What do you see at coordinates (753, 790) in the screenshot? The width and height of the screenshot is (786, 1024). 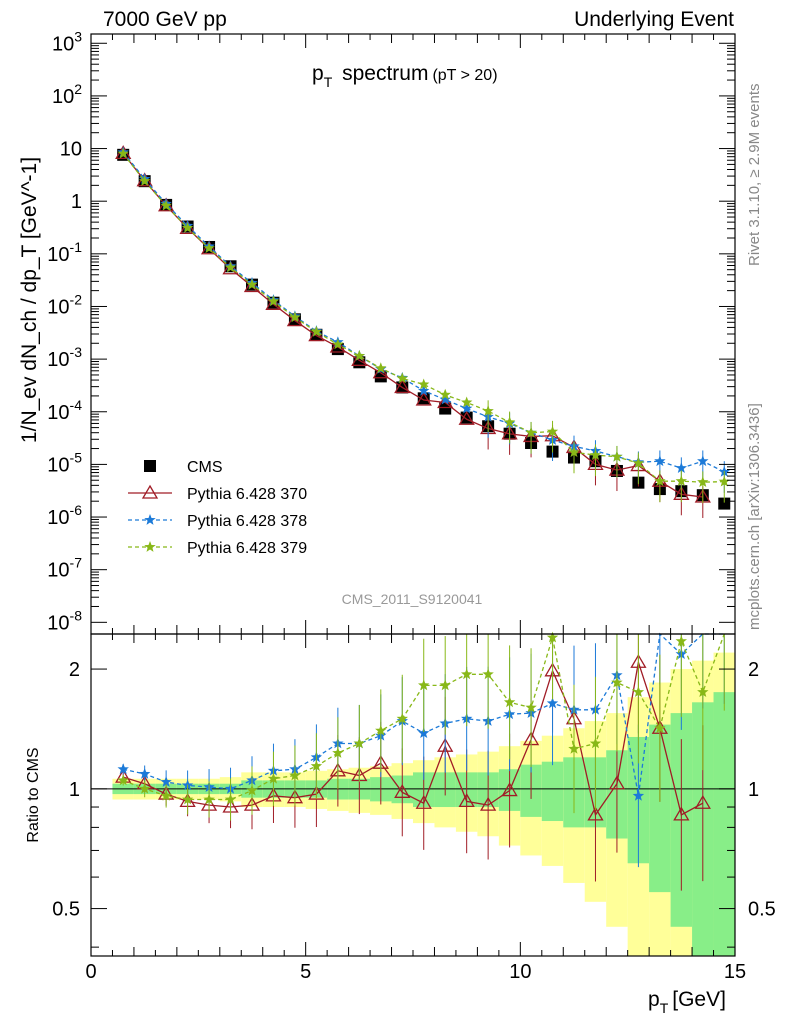 I see `ratio-ytick-label-right: 1` at bounding box center [753, 790].